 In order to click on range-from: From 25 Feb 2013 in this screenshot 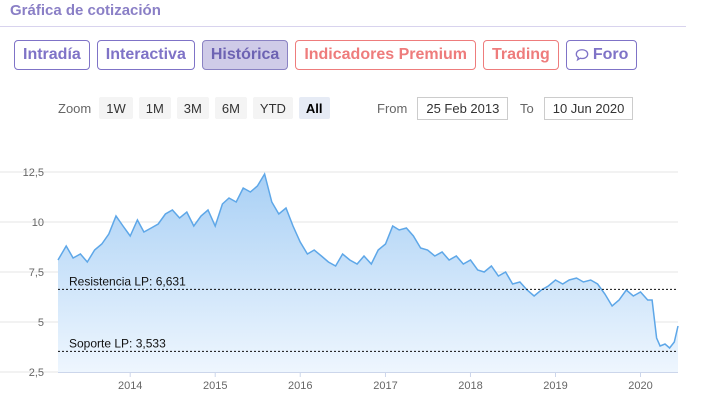, I will do `click(443, 108)`.